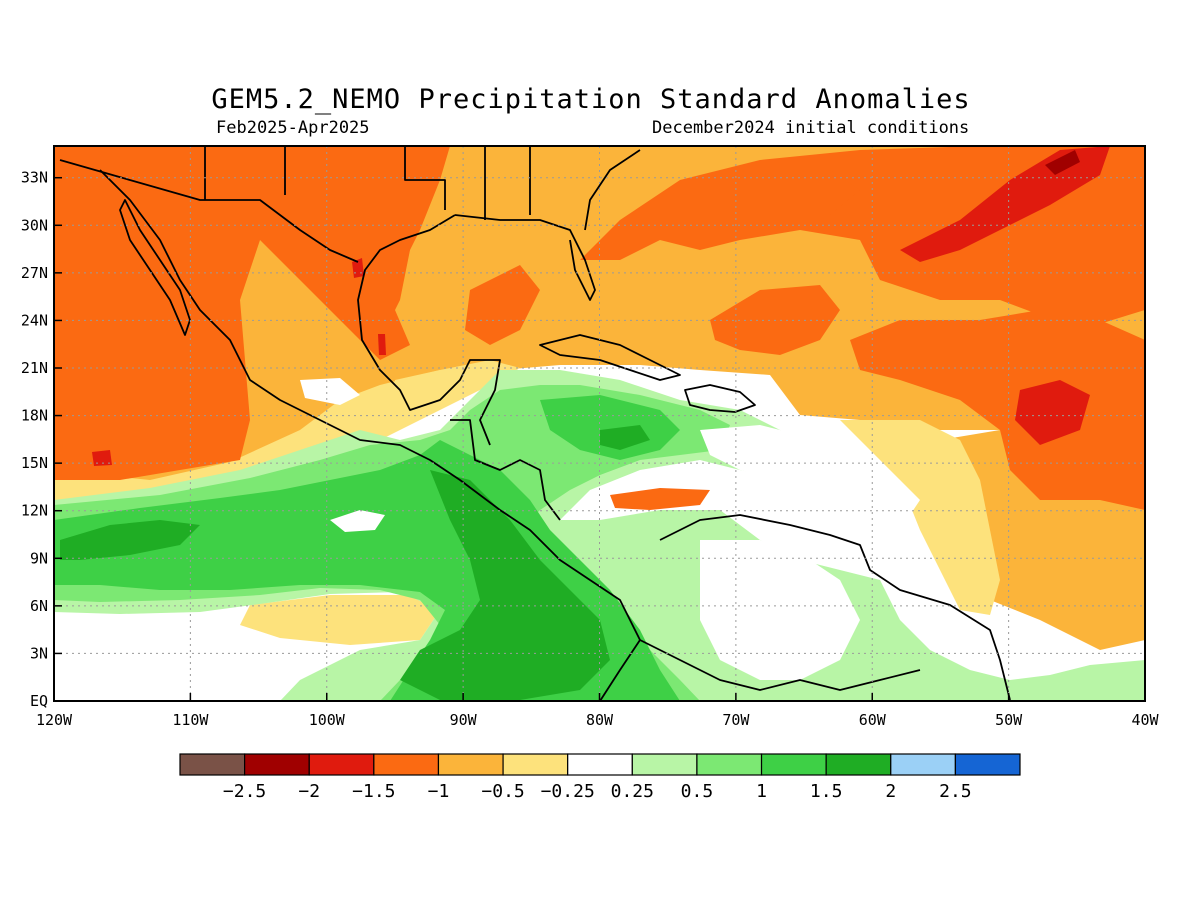  Describe the element at coordinates (660, 499) in the screenshot. I see `region-m1-caribbean-south` at that location.